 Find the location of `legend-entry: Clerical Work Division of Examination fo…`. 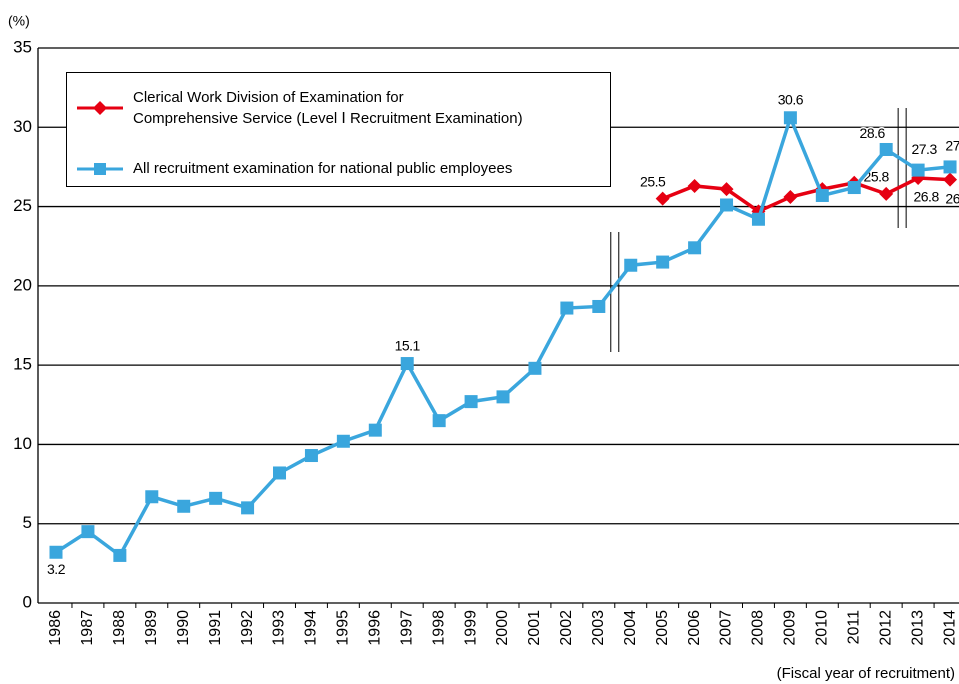

legend-entry: Clerical Work Division of Examination fo… is located at coordinates (299, 108).